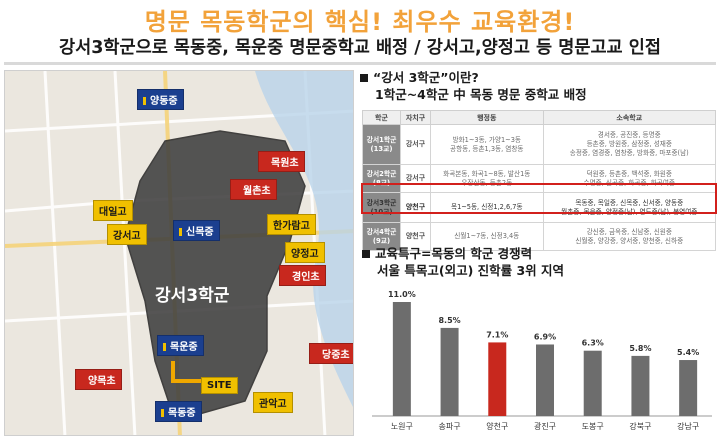  I want to click on dong-cell: 목1~5동, 신정1,2,6,7동, so click(487, 207).